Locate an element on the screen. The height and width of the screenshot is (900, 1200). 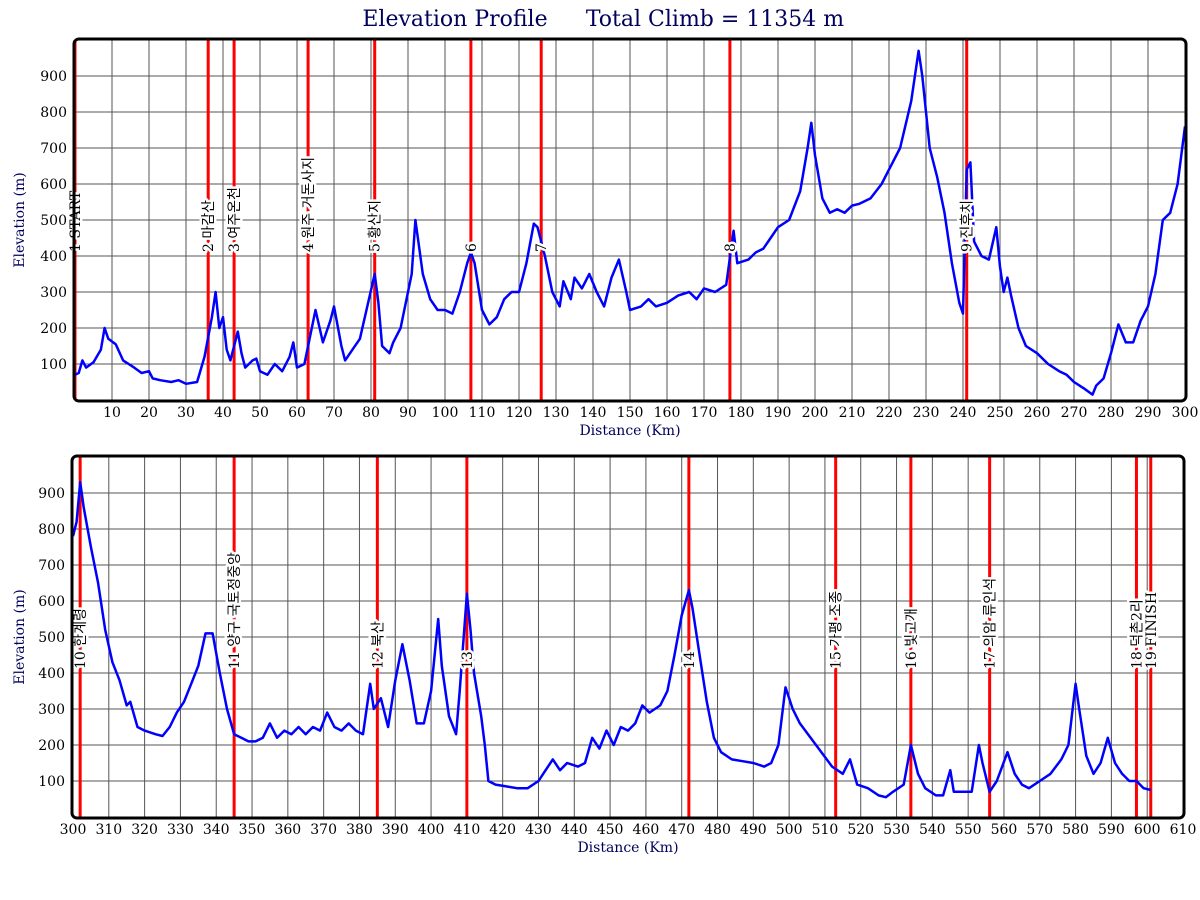
x-tick-label: 330 is located at coordinates (180, 830).